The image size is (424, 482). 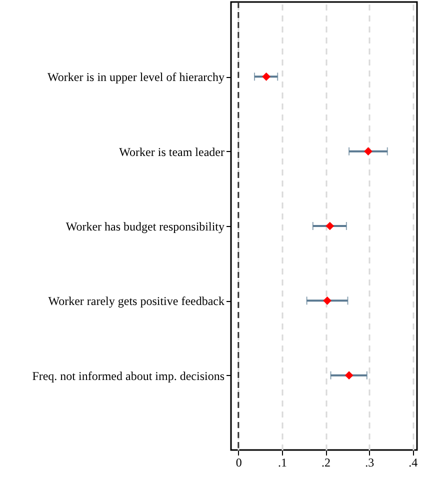 What do you see at coordinates (369, 463) in the screenshot?
I see `x-tick-label: .3` at bounding box center [369, 463].